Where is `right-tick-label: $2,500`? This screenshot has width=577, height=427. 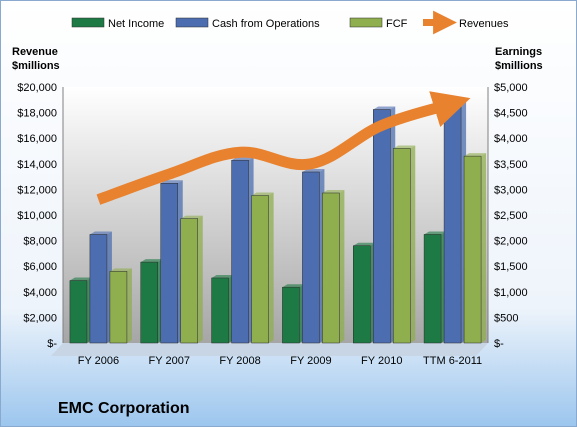 right-tick-label: $2,500 is located at coordinates (511, 216).